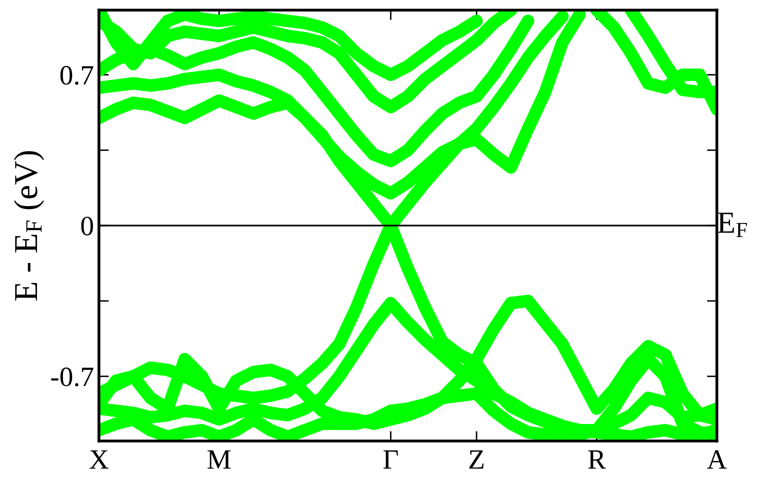 This screenshot has height=483, width=761. Describe the element at coordinates (99, 459) in the screenshot. I see `x-tick-label: X` at that location.